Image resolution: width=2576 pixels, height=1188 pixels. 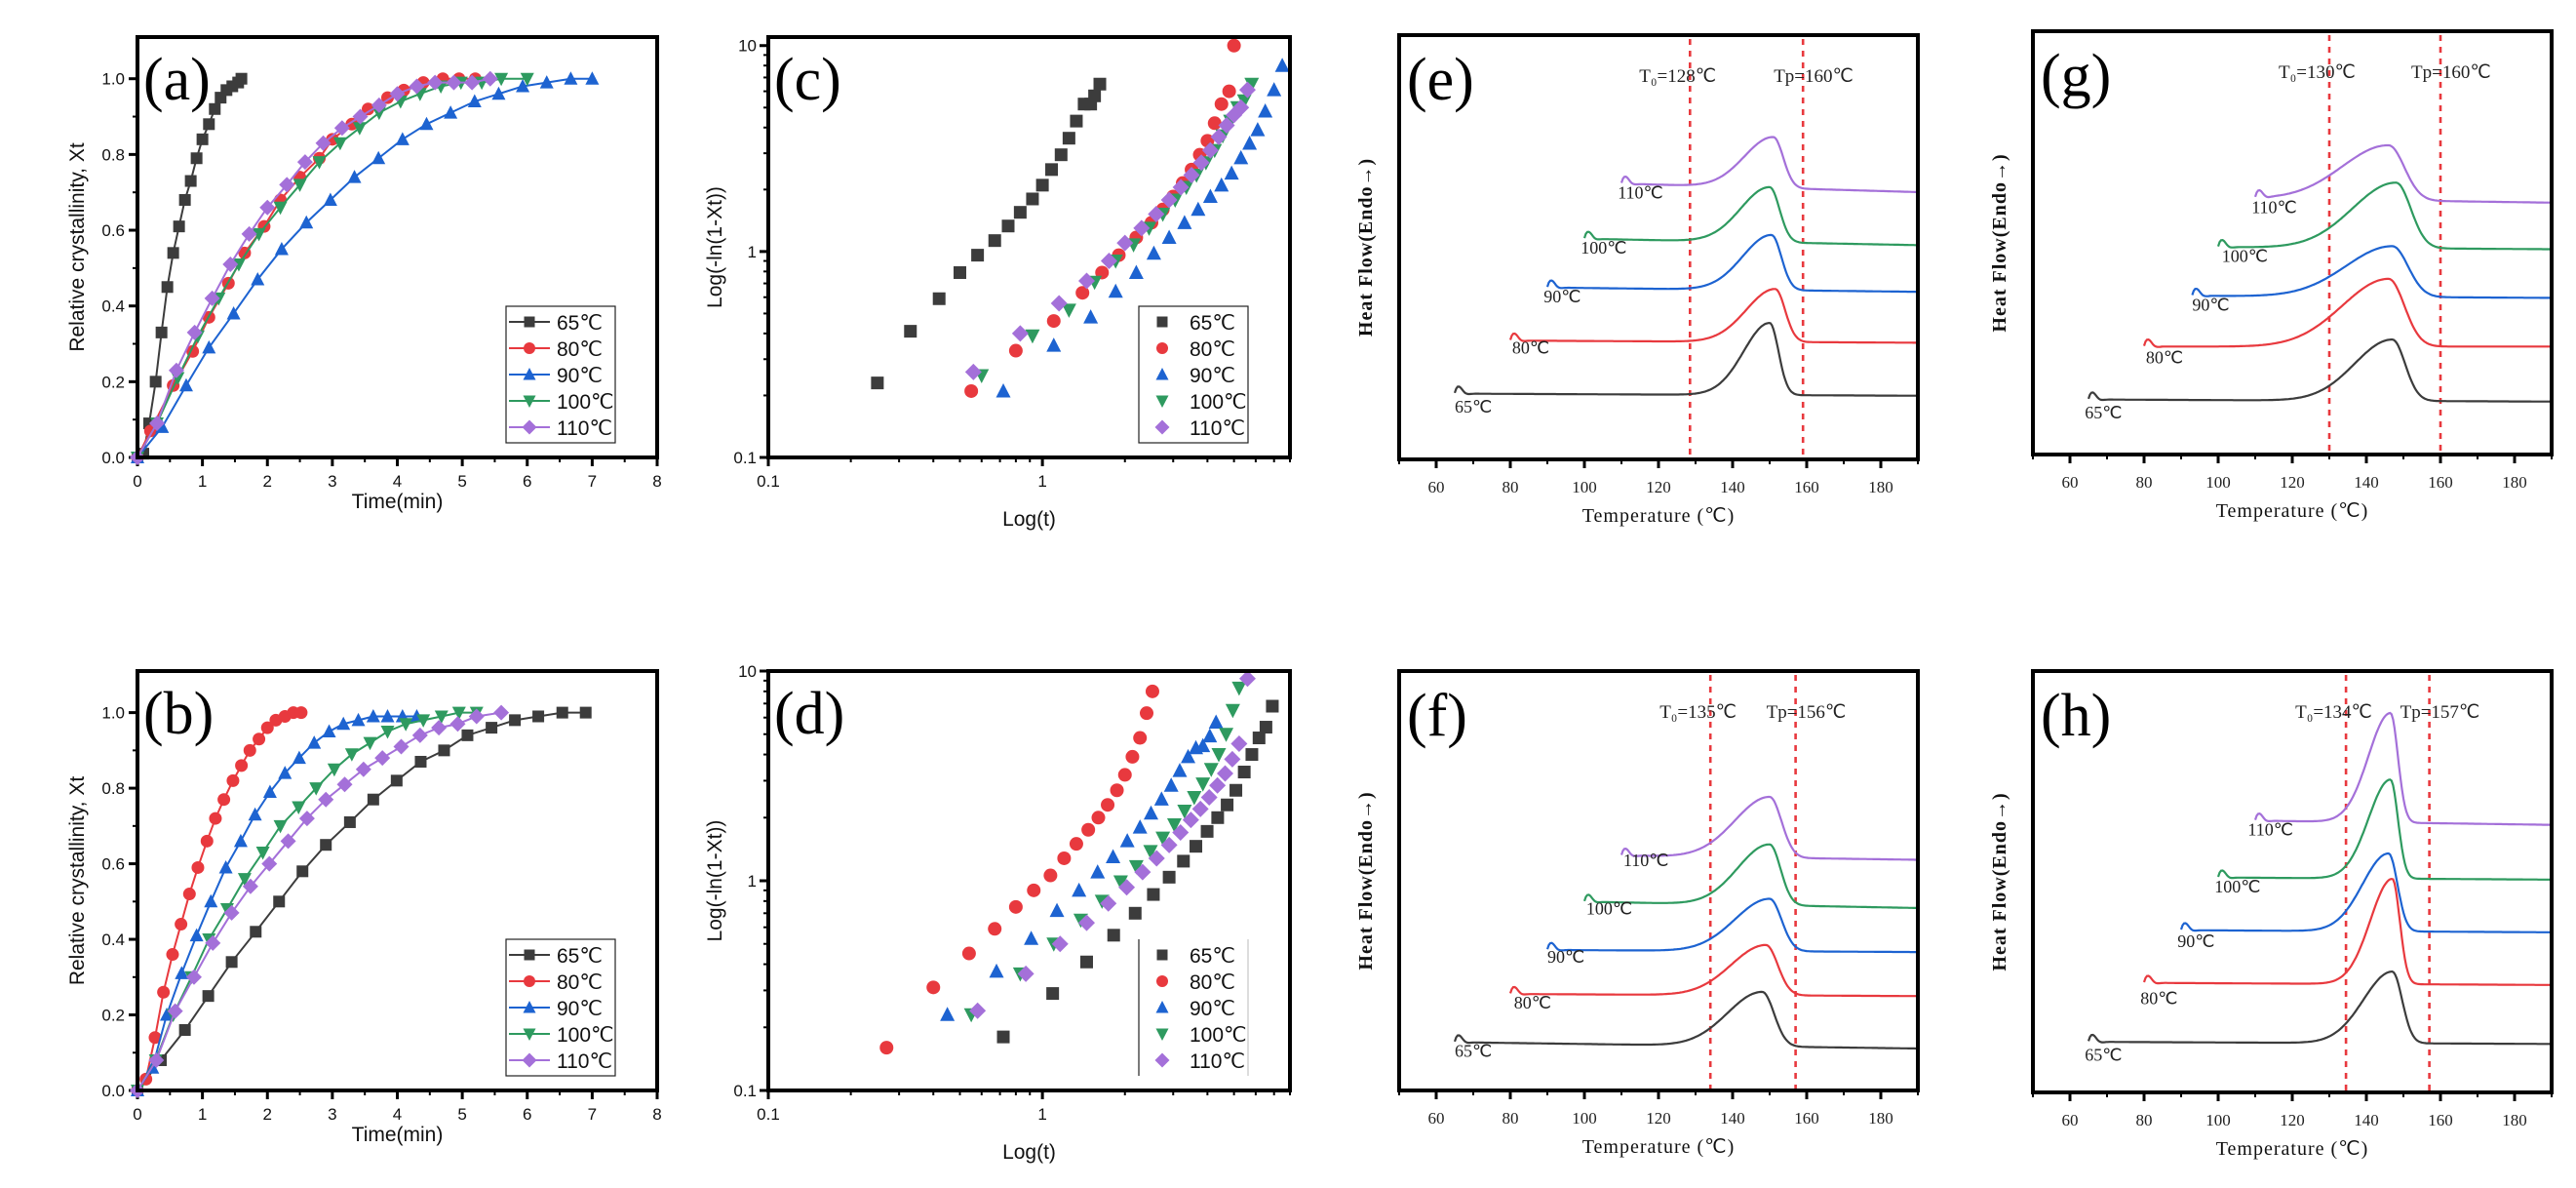 What do you see at coordinates (2333, 712) in the screenshot?
I see `onset-label: T₀=134℃` at bounding box center [2333, 712].